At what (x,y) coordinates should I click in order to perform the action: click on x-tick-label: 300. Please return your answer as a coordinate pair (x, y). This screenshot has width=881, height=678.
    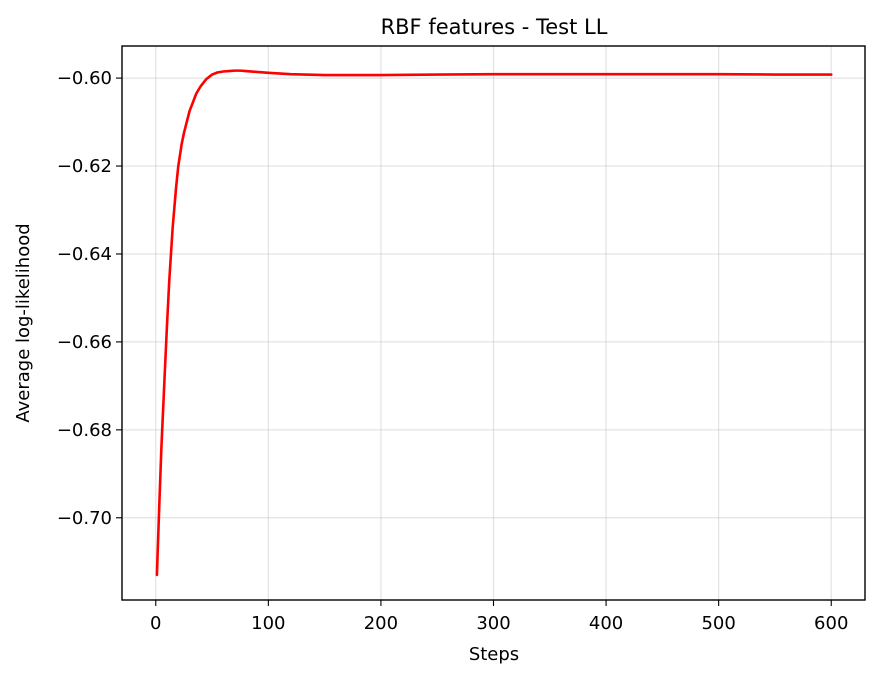
    Looking at the image, I should click on (493, 623).